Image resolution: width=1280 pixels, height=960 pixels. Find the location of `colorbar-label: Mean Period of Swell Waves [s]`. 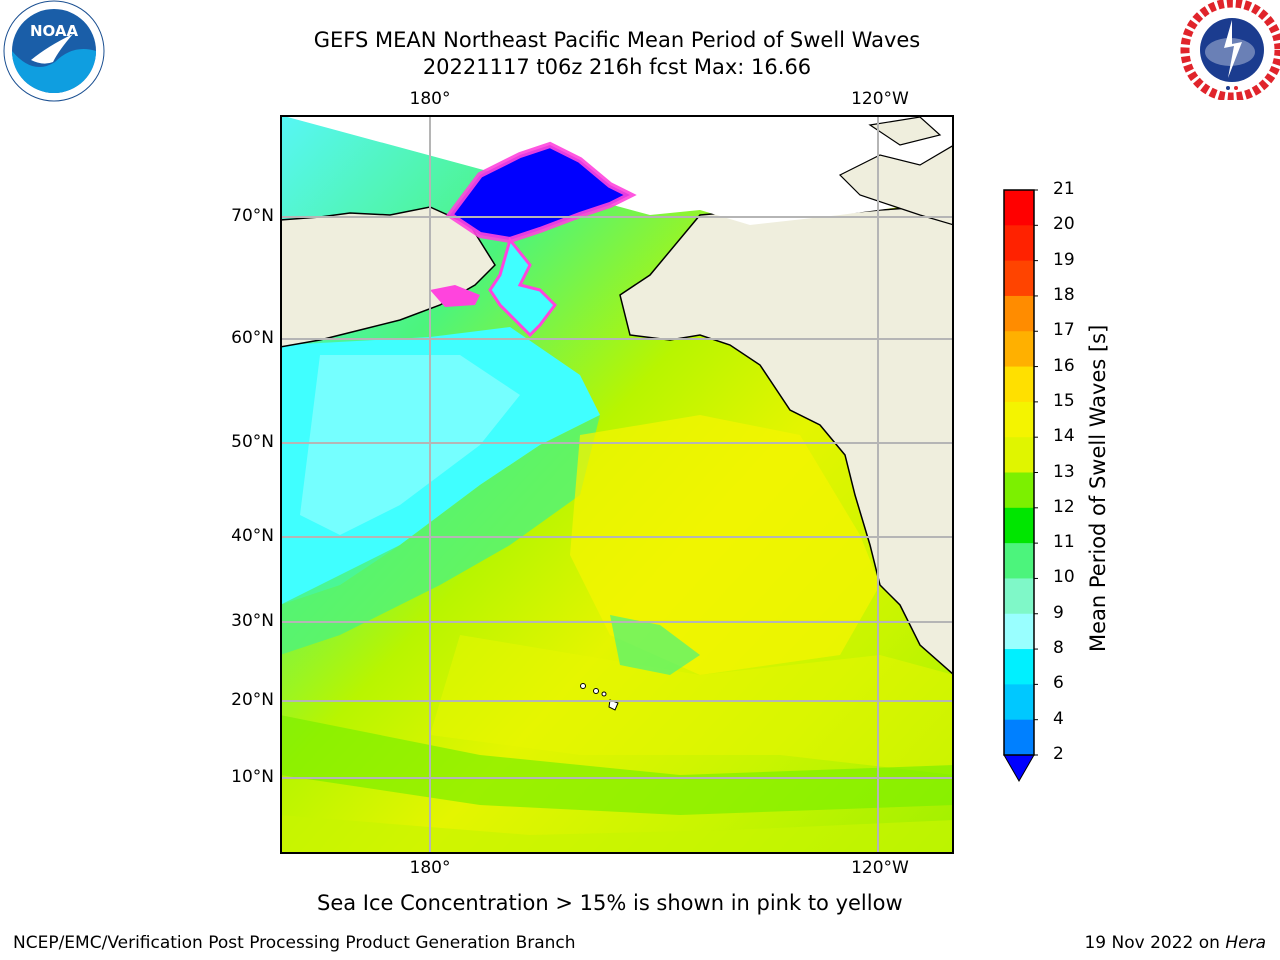

colorbar-label: Mean Period of Swell Waves [s] is located at coordinates (1098, 488).